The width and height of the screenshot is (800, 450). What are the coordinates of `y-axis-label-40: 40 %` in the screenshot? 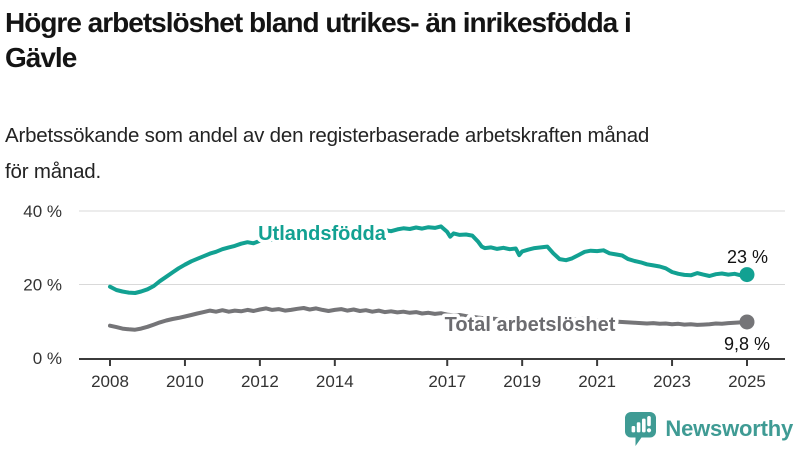 It's located at (42, 211).